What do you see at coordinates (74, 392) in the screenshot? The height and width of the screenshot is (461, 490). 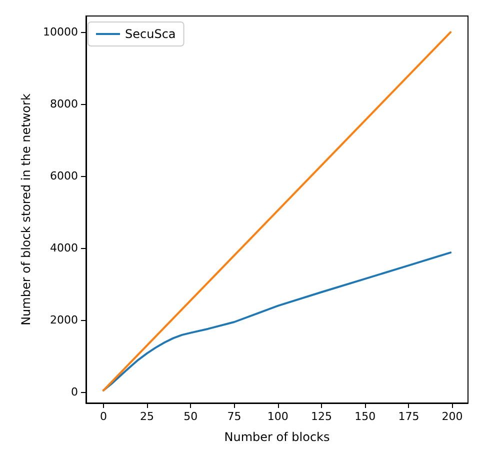 I see `y-tick-label: 0` at bounding box center [74, 392].